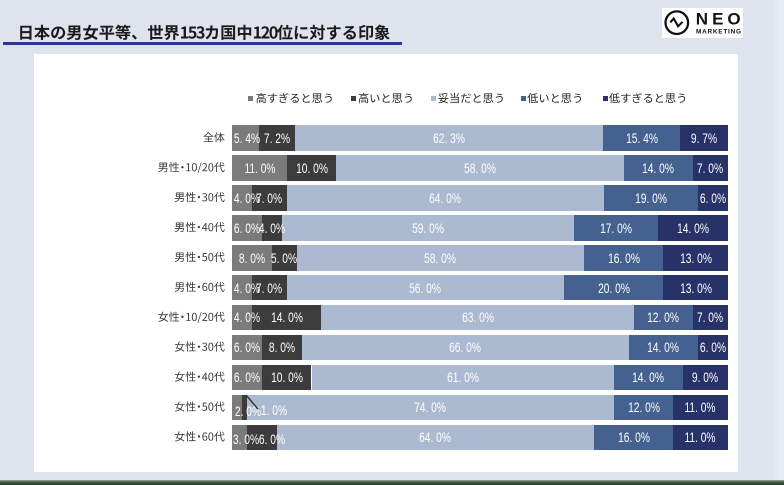 The height and width of the screenshot is (485, 784). Describe the element at coordinates (720, 19) in the screenshot. I see `svg-text: NEO` at that location.